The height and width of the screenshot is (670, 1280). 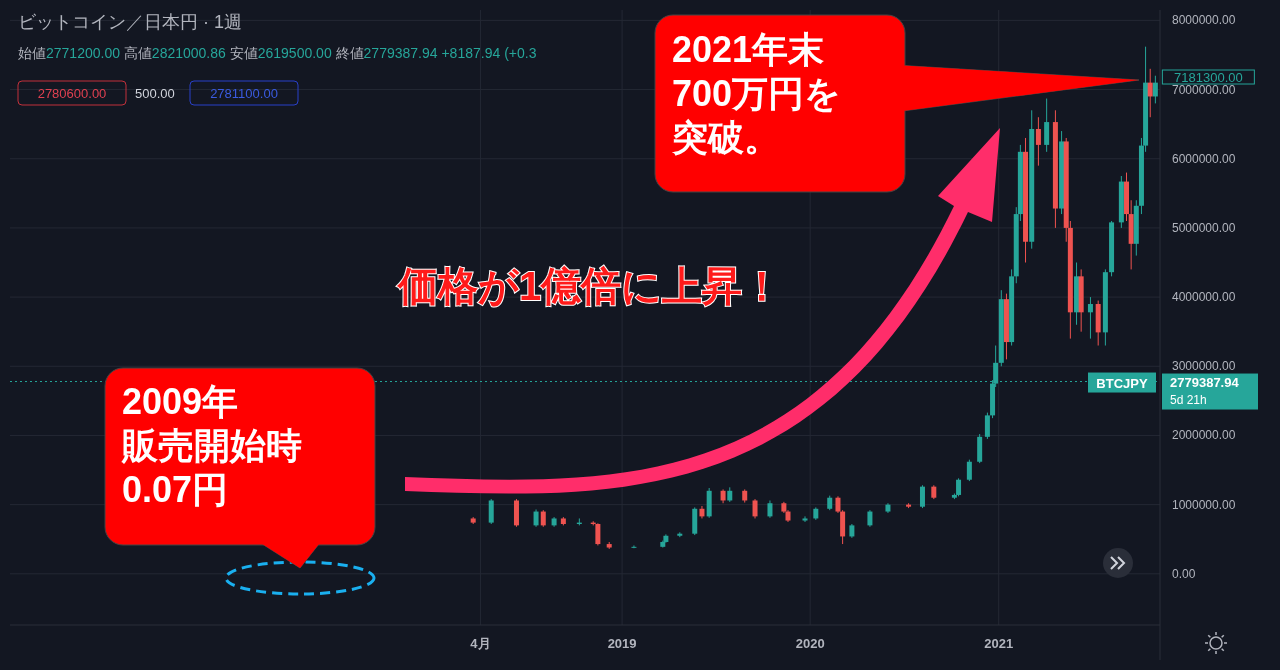 What do you see at coordinates (999, 643) in the screenshot?
I see `x-tick-label: 2021` at bounding box center [999, 643].